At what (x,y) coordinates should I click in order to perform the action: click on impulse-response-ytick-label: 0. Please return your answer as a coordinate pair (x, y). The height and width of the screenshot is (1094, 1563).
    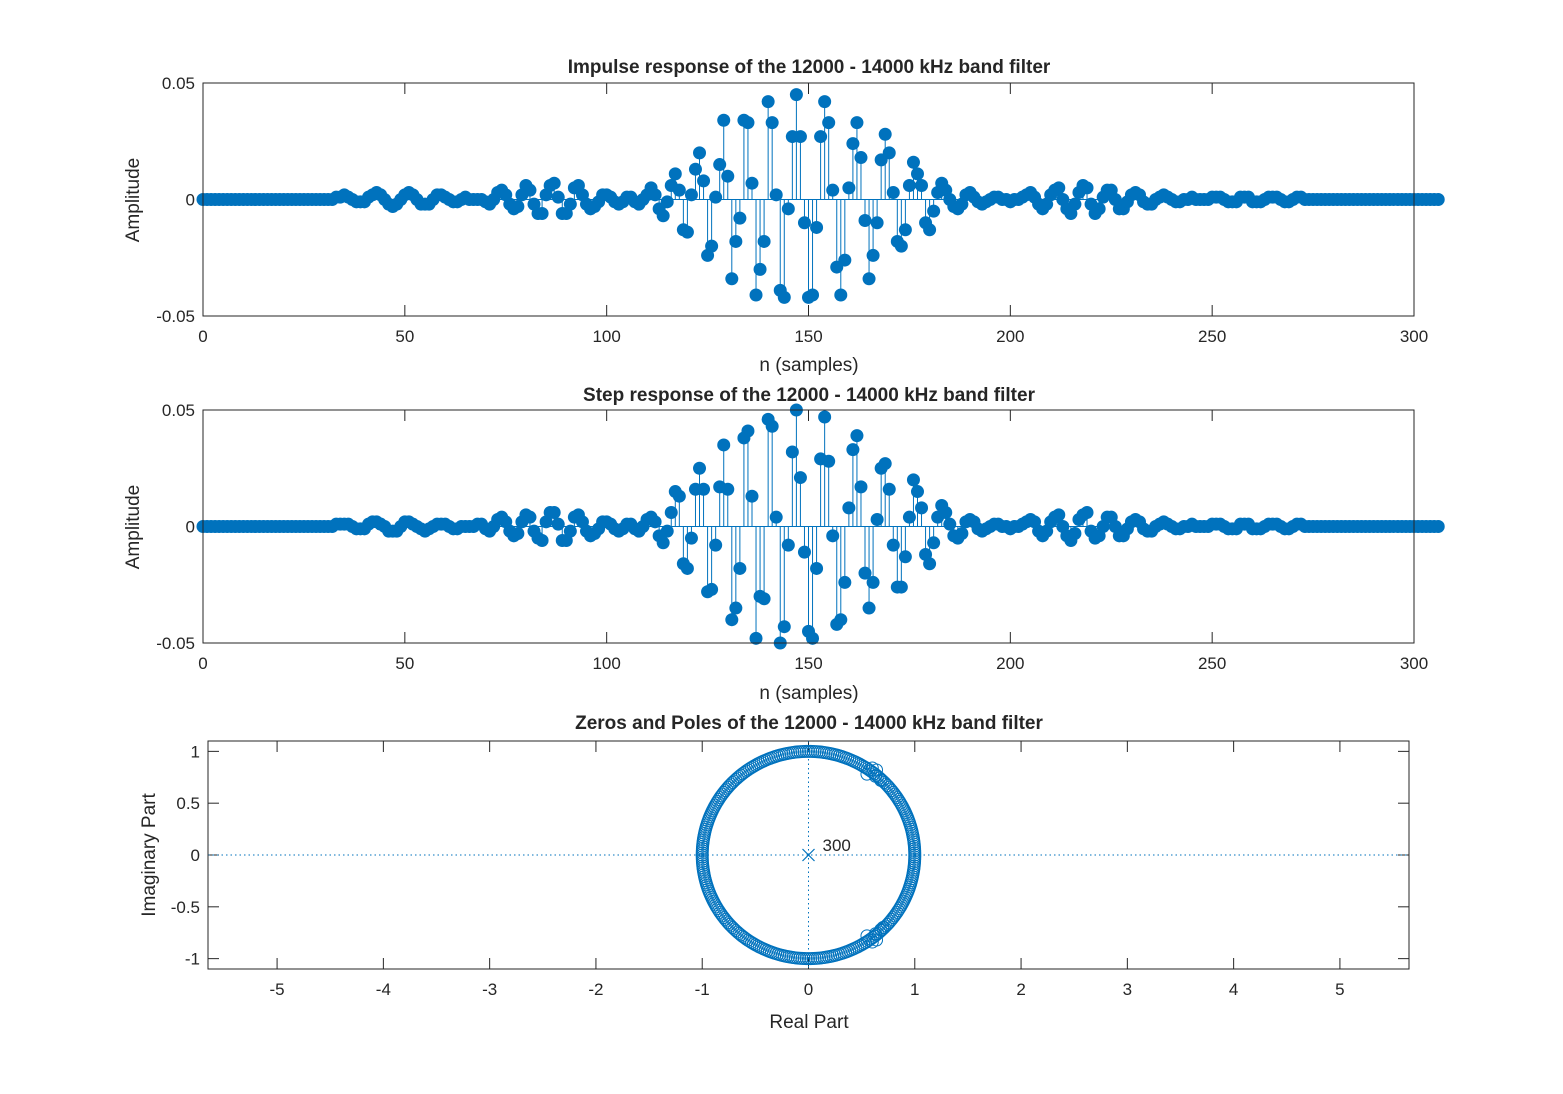
    Looking at the image, I should click on (190, 200).